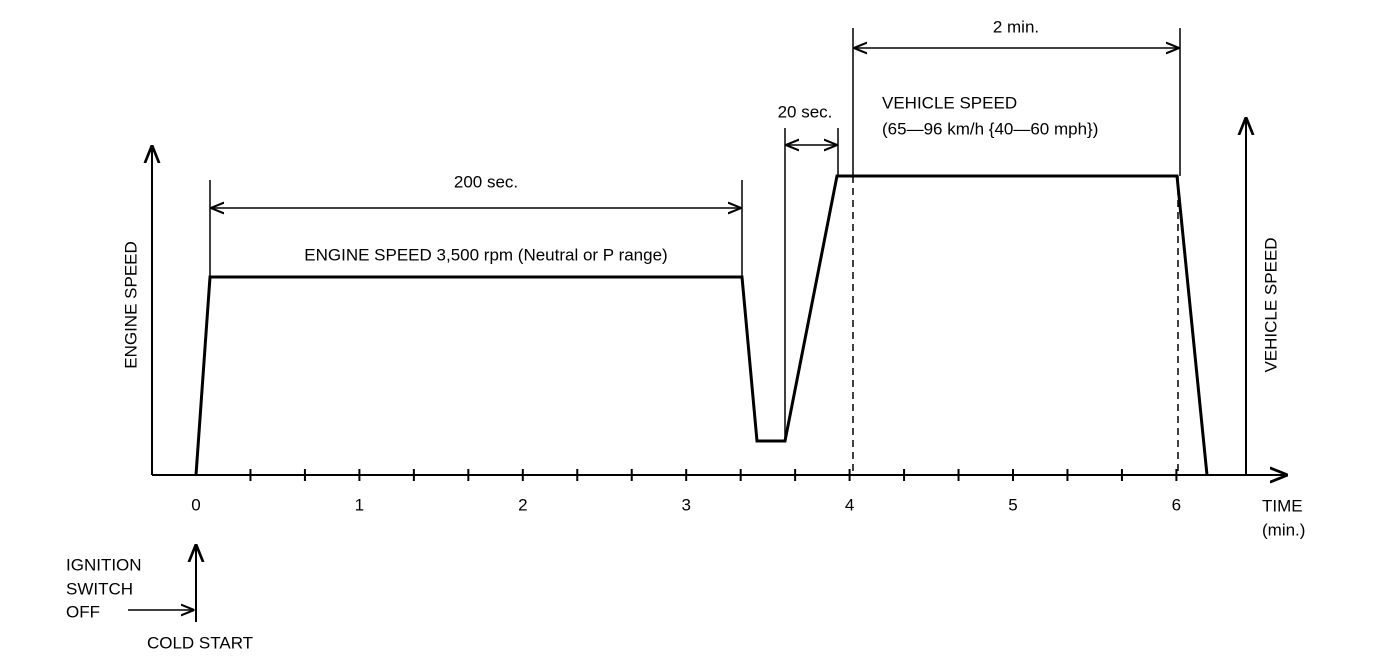 The width and height of the screenshot is (1376, 662). What do you see at coordinates (849, 504) in the screenshot?
I see `x-tick-label: 4` at bounding box center [849, 504].